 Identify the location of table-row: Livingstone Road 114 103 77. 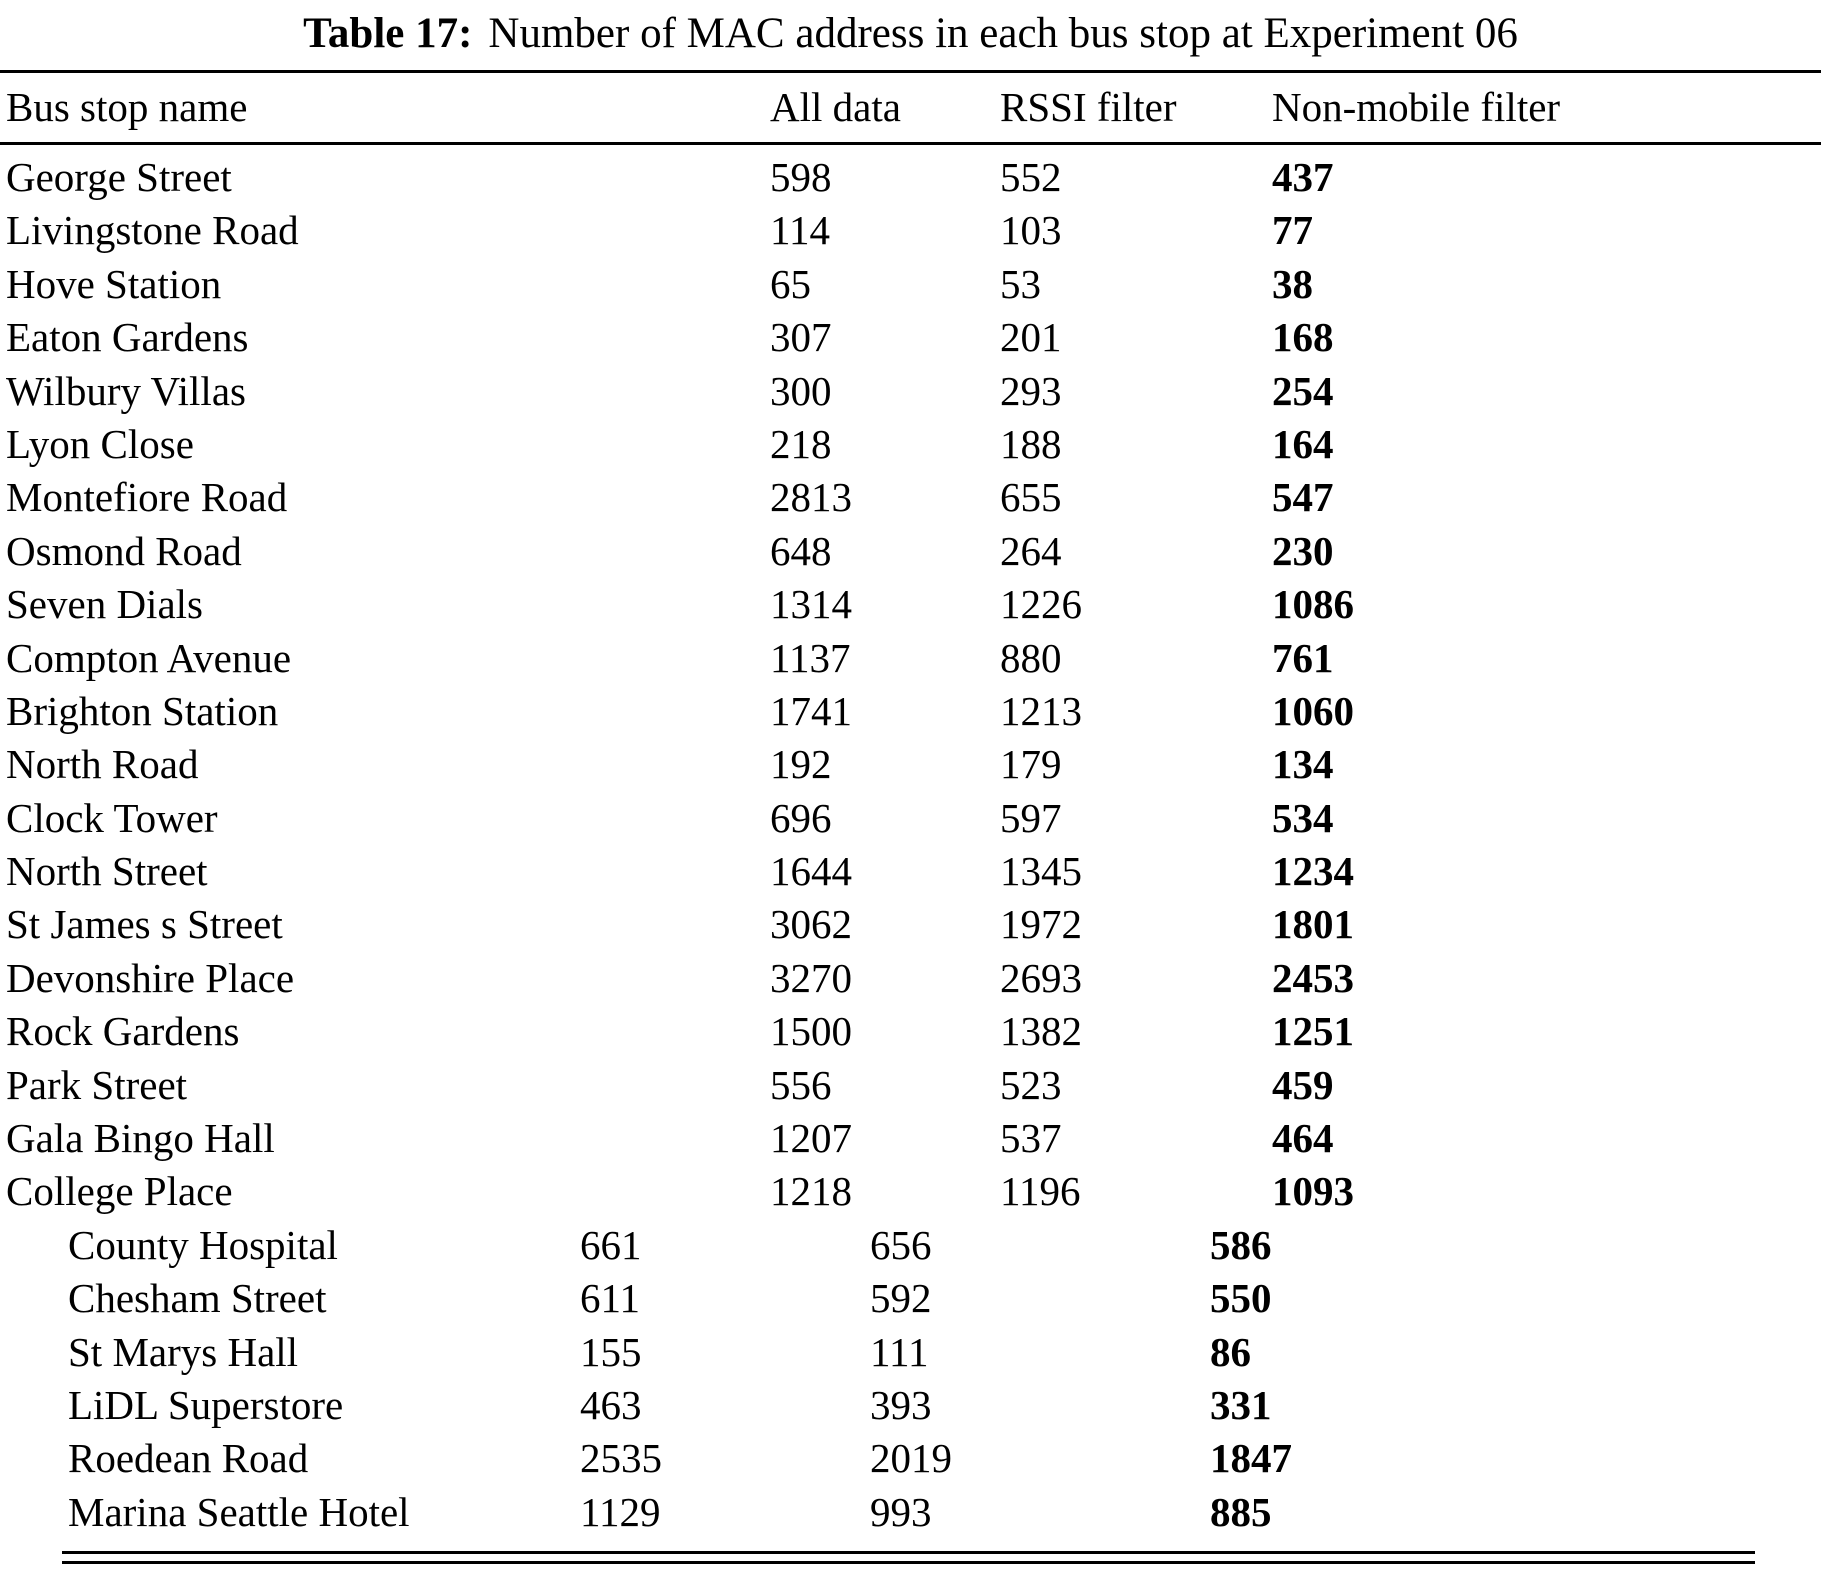
(910, 230).